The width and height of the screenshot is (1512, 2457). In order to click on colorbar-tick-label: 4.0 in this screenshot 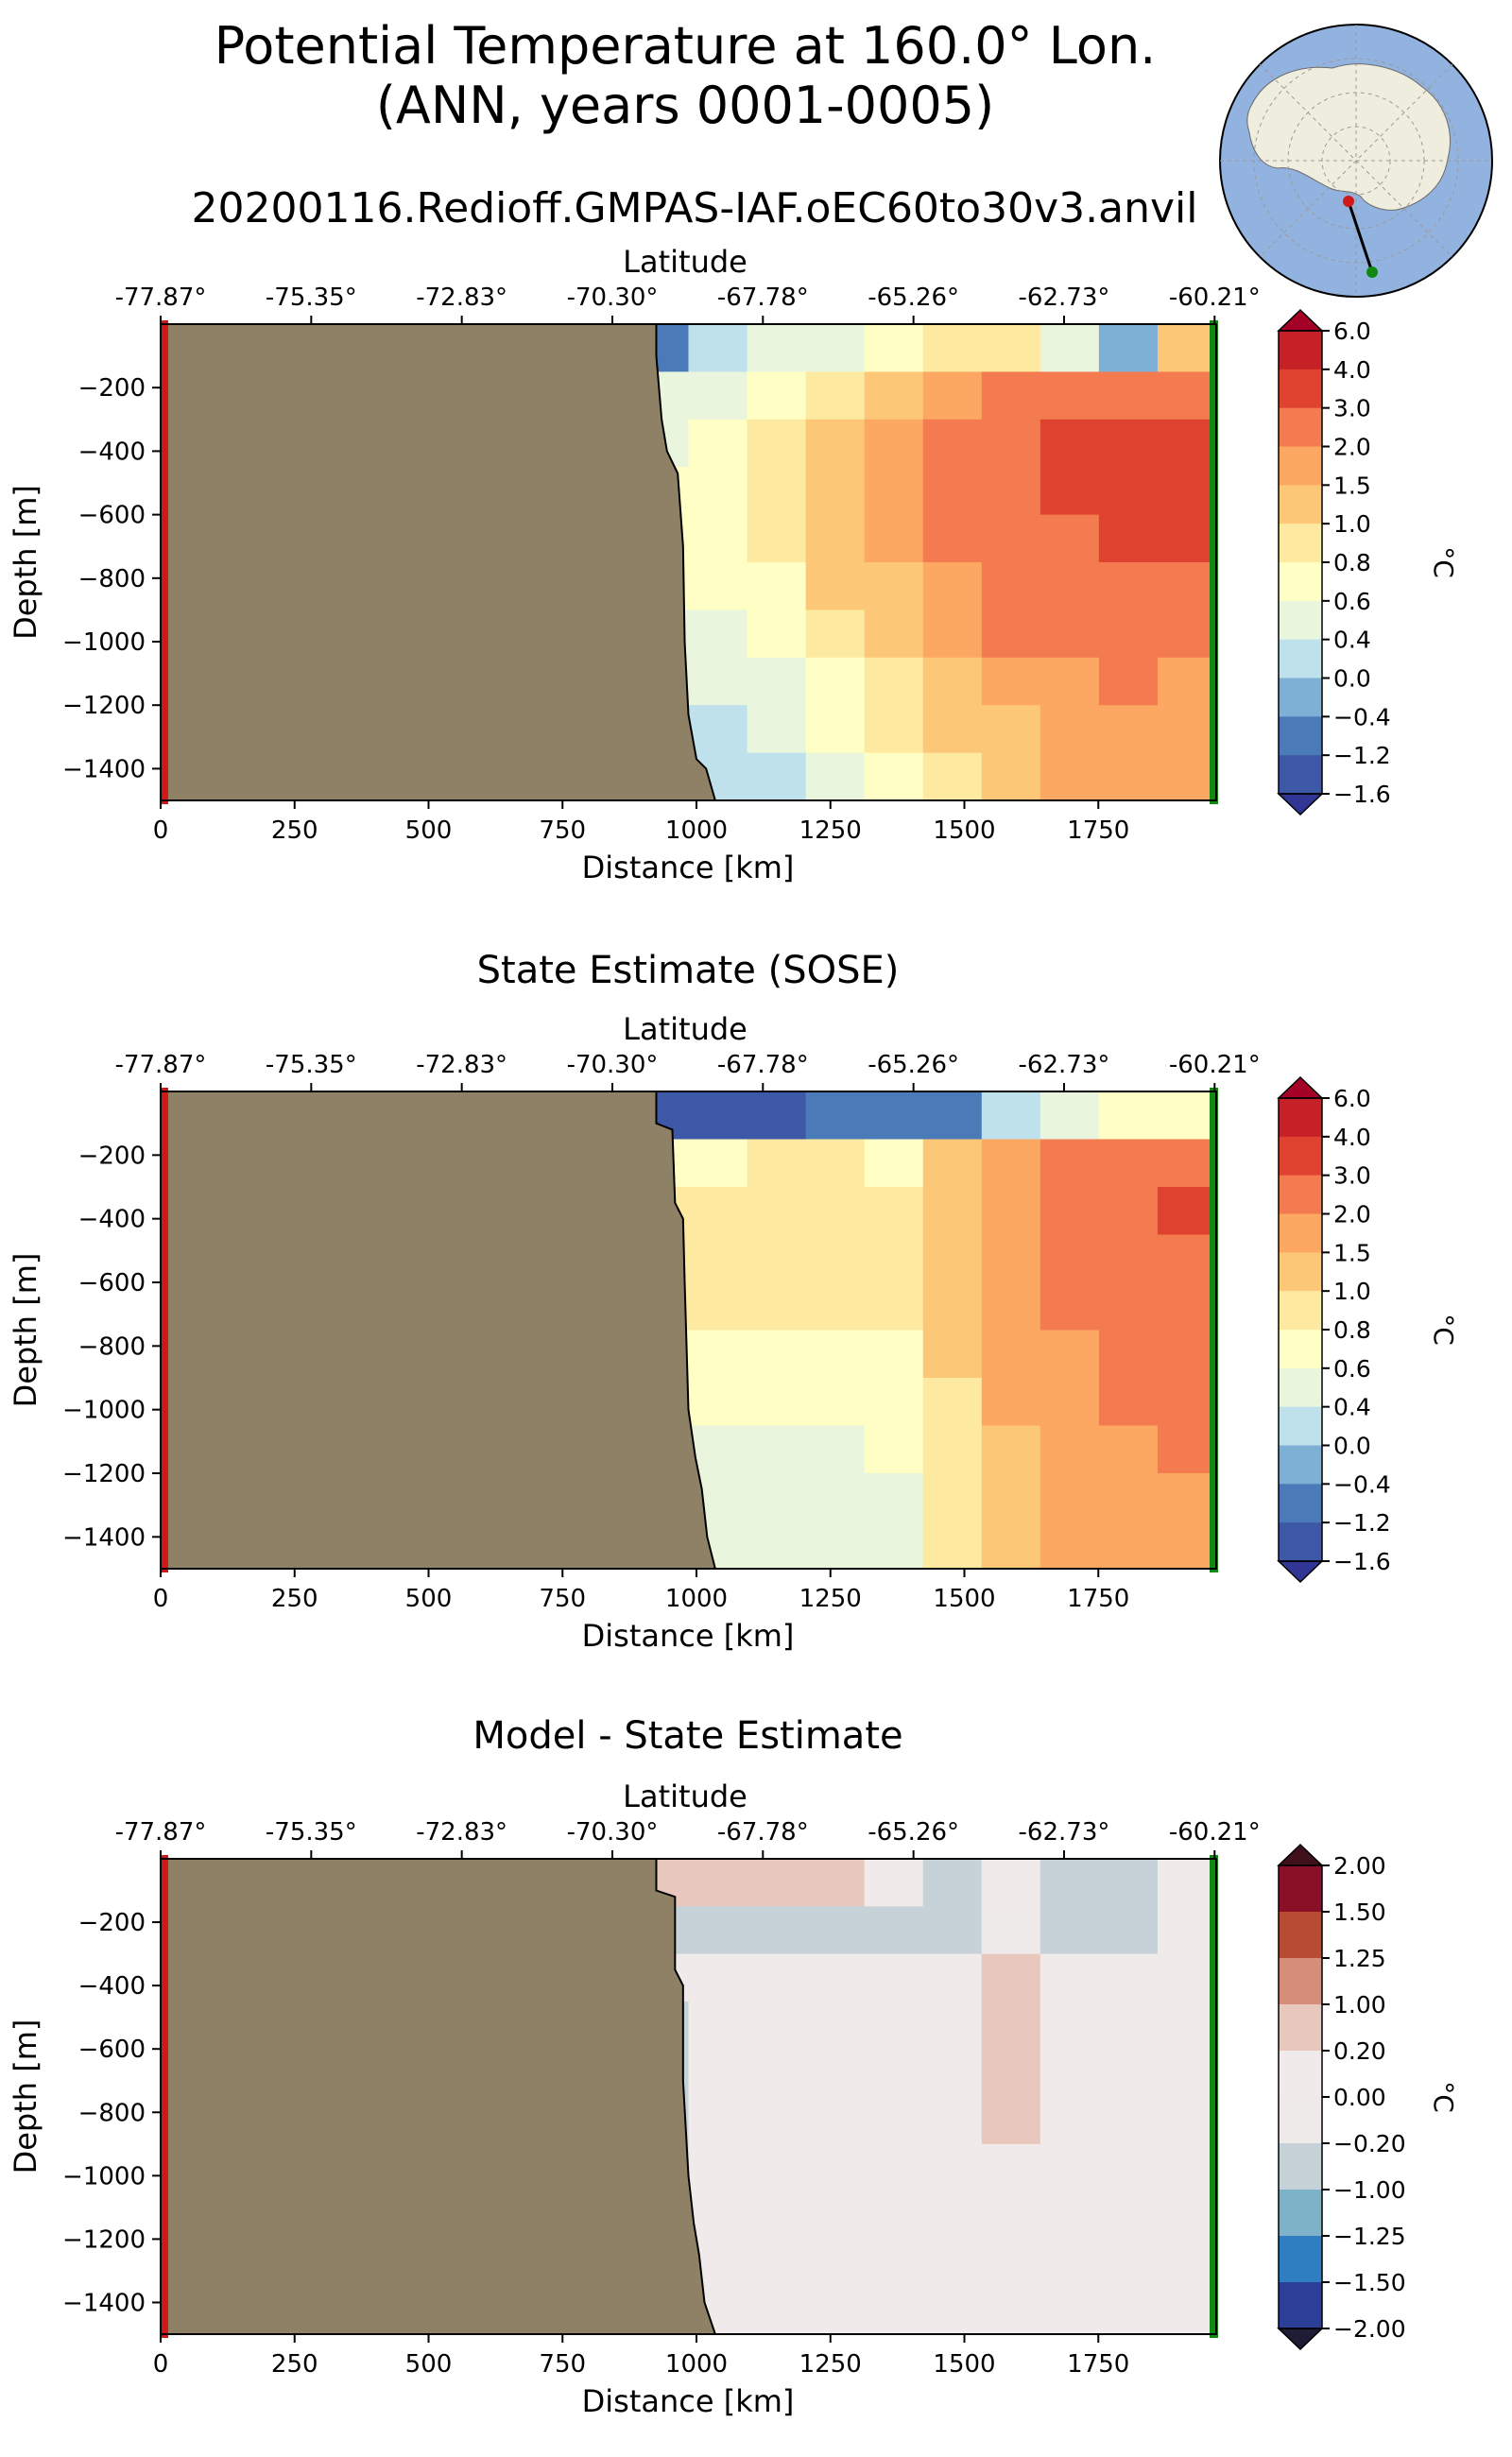, I will do `click(1352, 1137)`.